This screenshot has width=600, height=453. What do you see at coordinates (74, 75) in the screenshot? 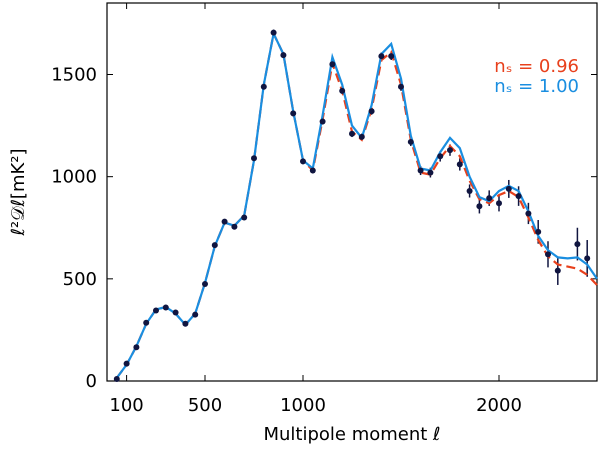
I see `y-tick-label: 1500` at bounding box center [74, 75].